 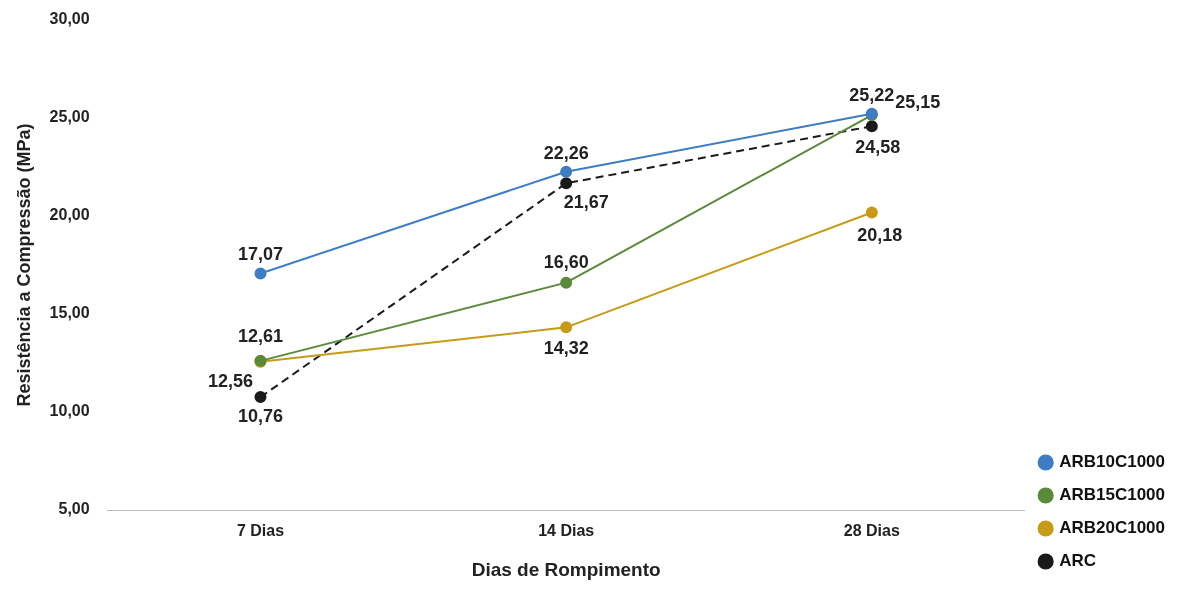 I want to click on data-label: 25,15, so click(x=918, y=102).